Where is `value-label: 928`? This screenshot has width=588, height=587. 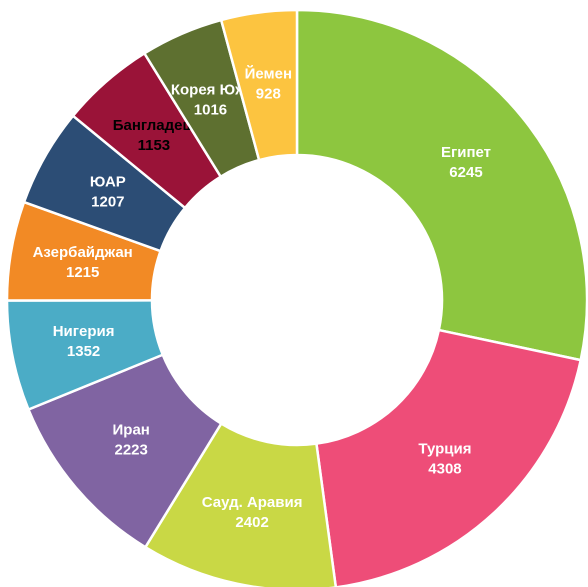 value-label: 928 is located at coordinates (268, 93).